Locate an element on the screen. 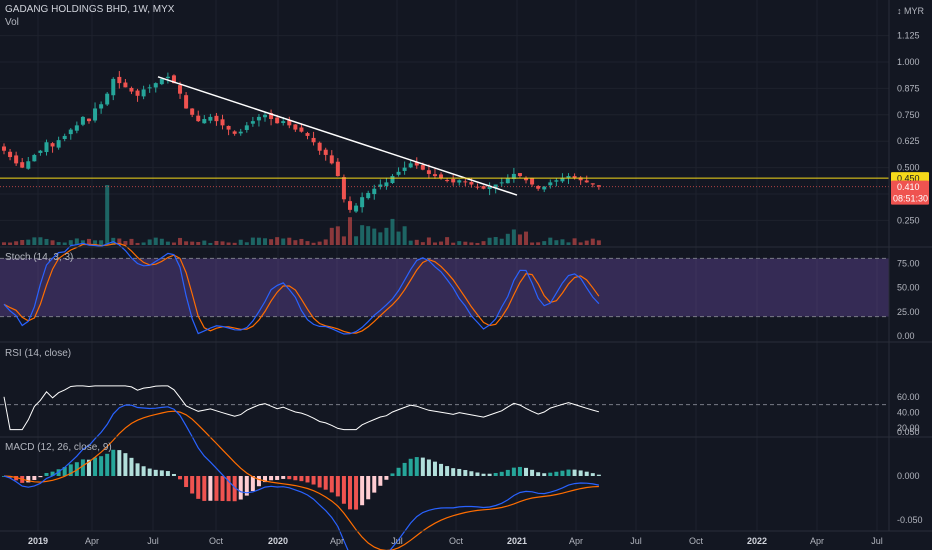 Image resolution: width=932 pixels, height=550 pixels. volume-label: Vol is located at coordinates (12, 22).